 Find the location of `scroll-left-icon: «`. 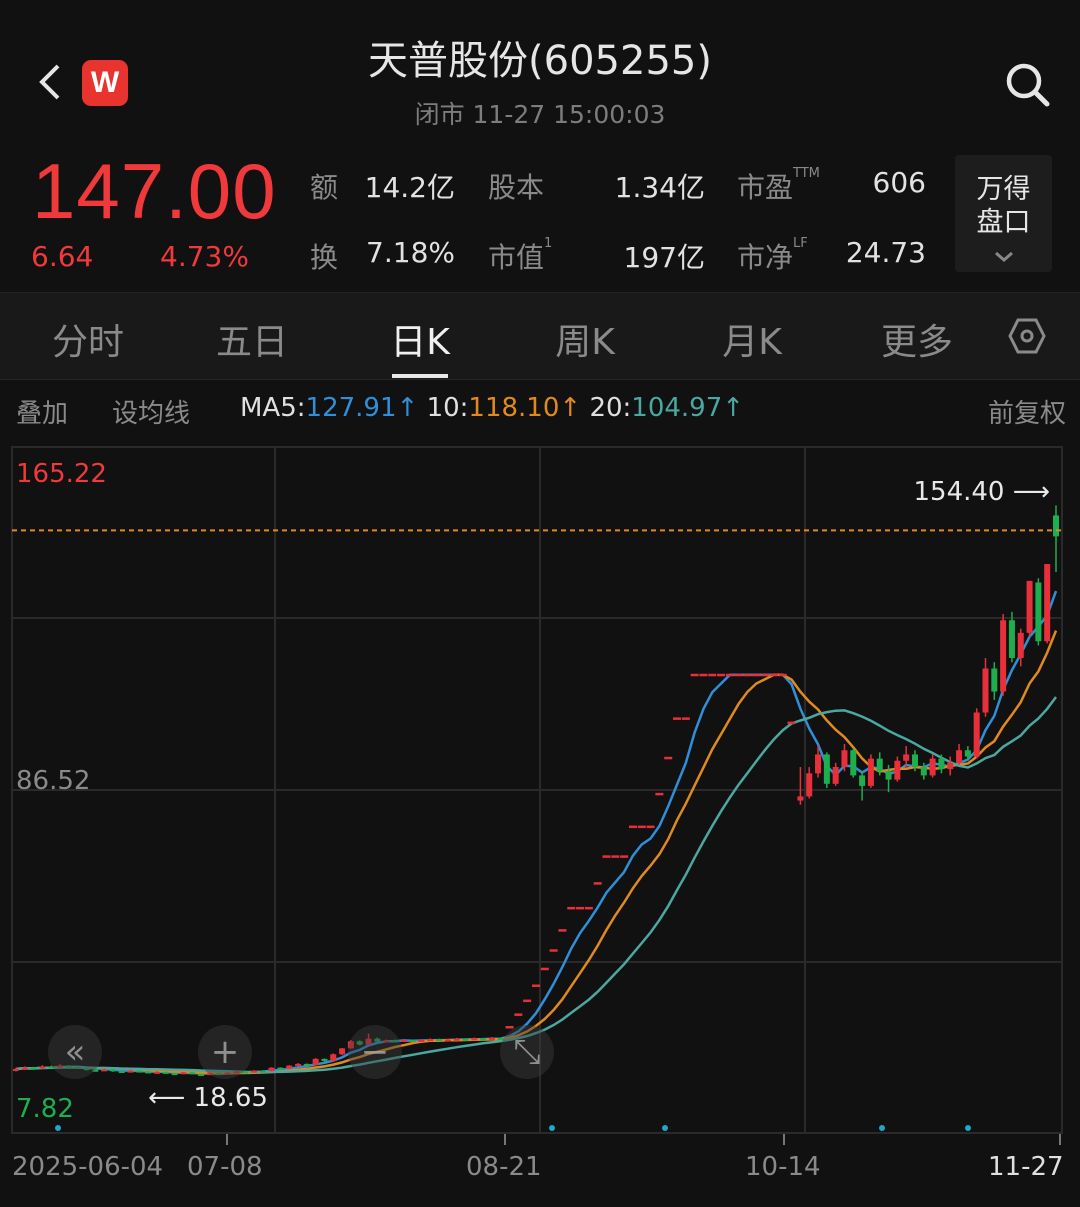

scroll-left-icon: « is located at coordinates (75, 1052).